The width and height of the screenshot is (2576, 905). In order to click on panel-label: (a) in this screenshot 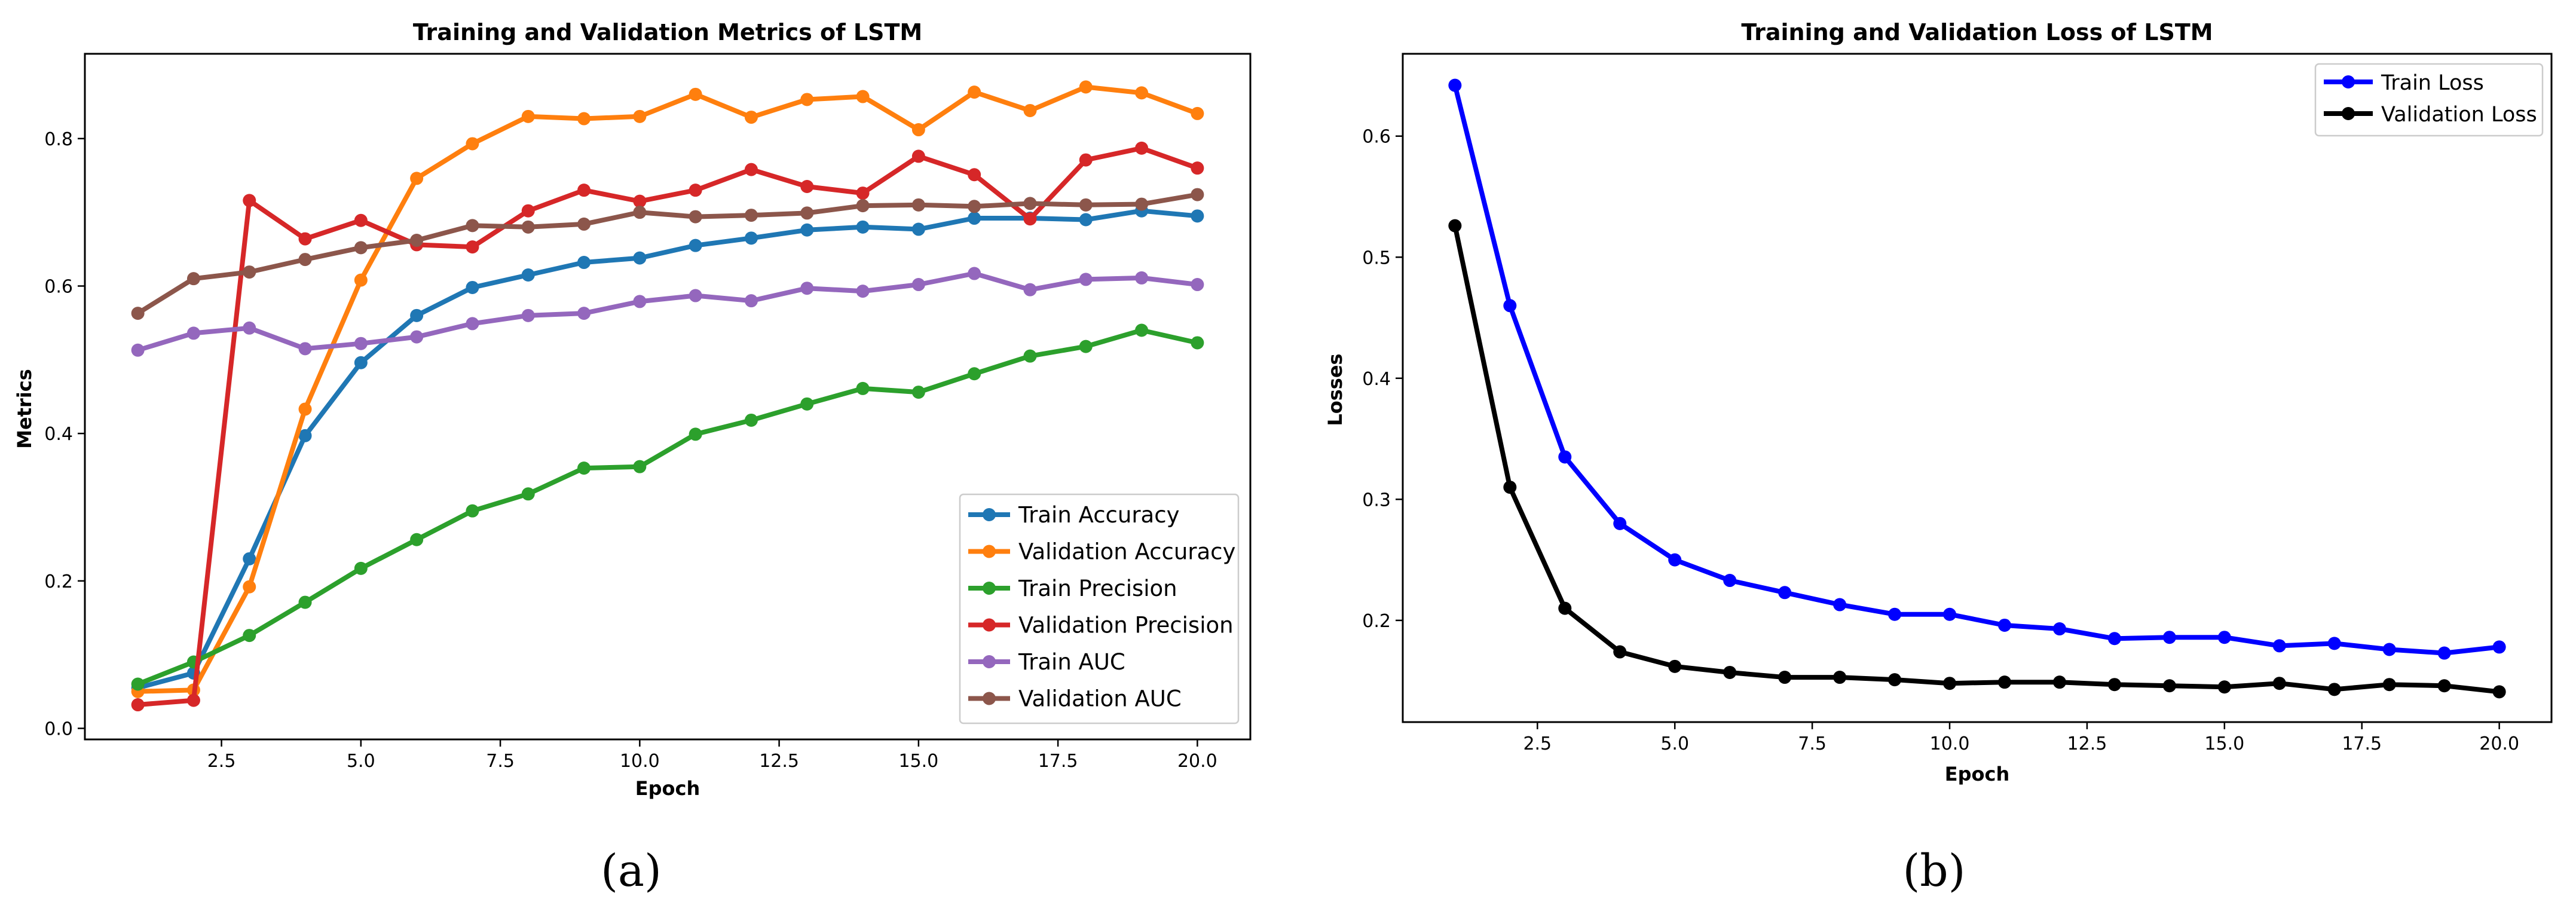, I will do `click(631, 871)`.